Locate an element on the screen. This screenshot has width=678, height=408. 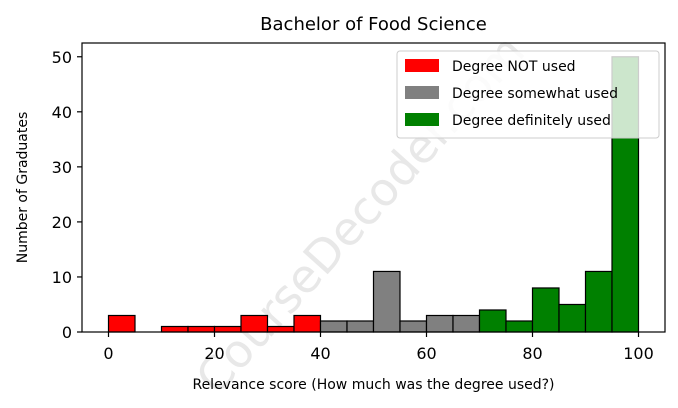
y-tick-label: 40 is located at coordinates (62, 112).